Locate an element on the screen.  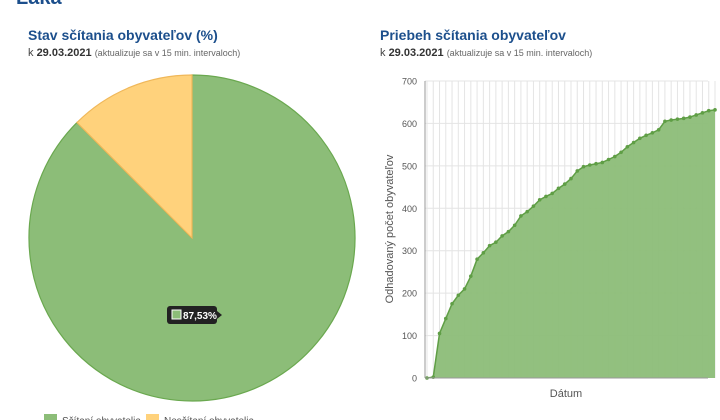
y-tick-label: 200 is located at coordinates (409, 294).